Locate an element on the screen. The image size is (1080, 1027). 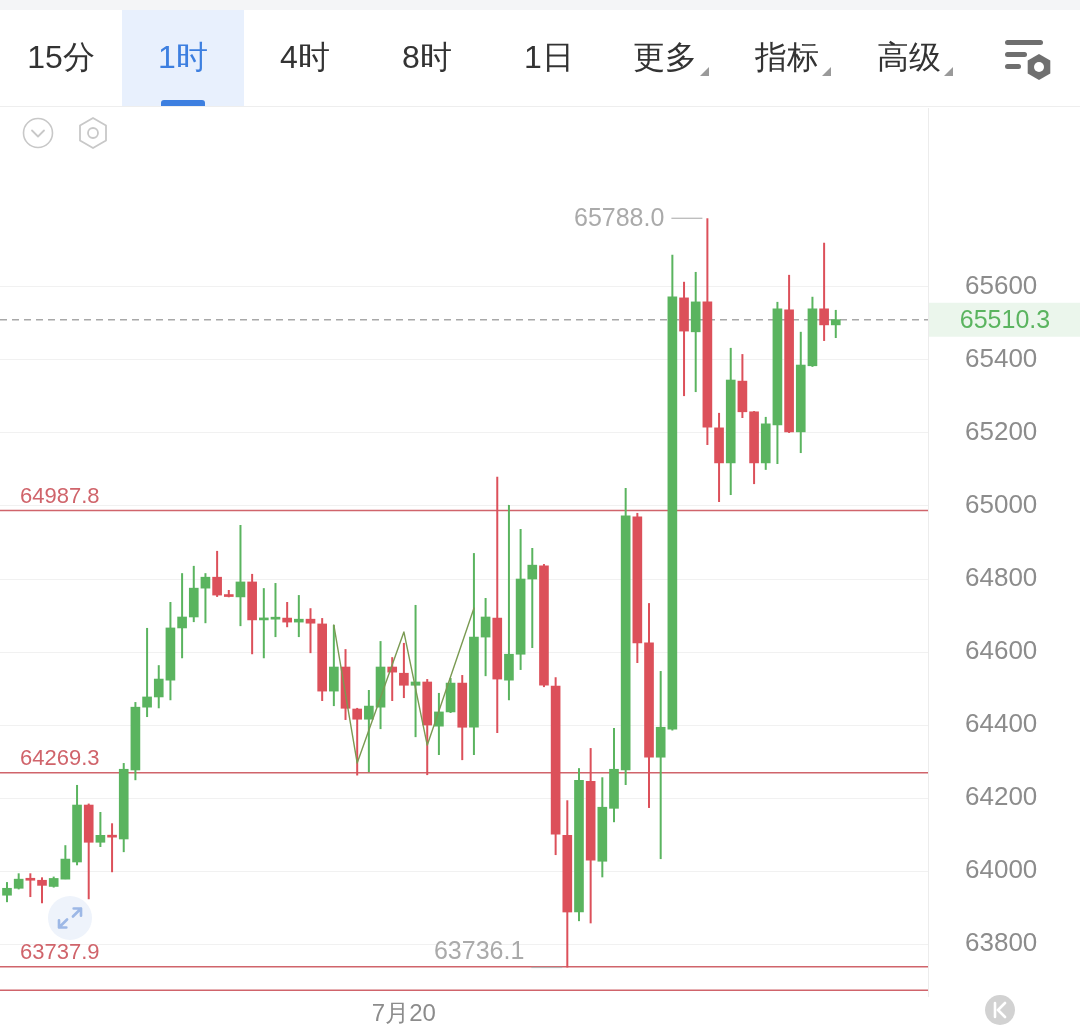
text: 指标 is located at coordinates (787, 57).